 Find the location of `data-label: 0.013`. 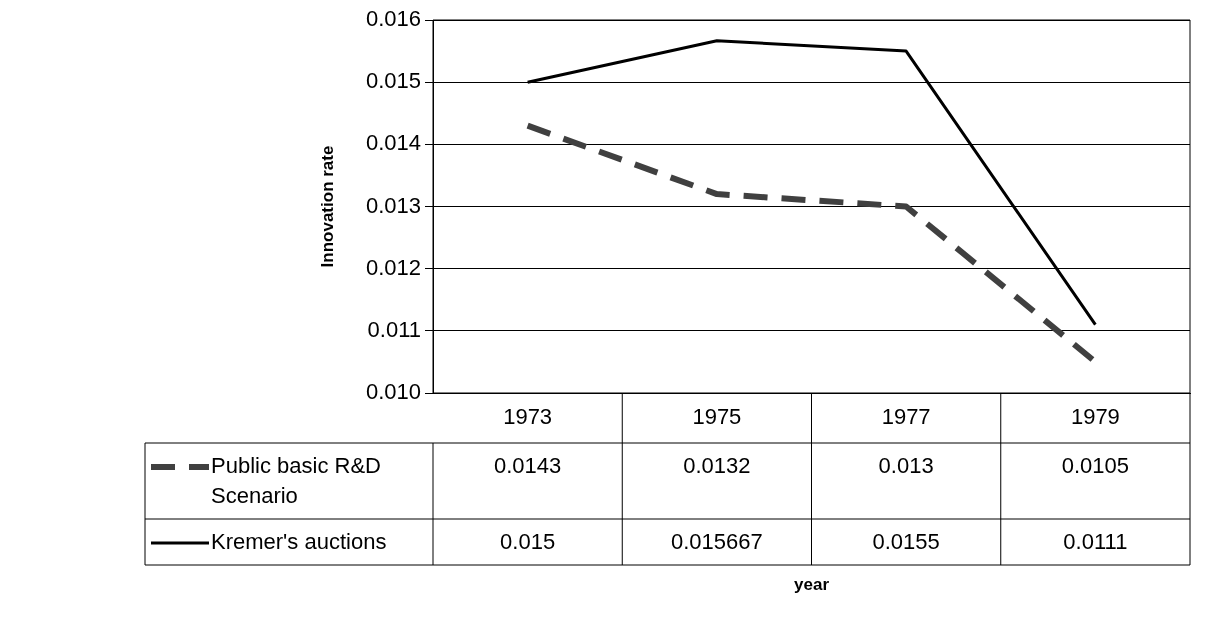

data-label: 0.013 is located at coordinates (906, 466).